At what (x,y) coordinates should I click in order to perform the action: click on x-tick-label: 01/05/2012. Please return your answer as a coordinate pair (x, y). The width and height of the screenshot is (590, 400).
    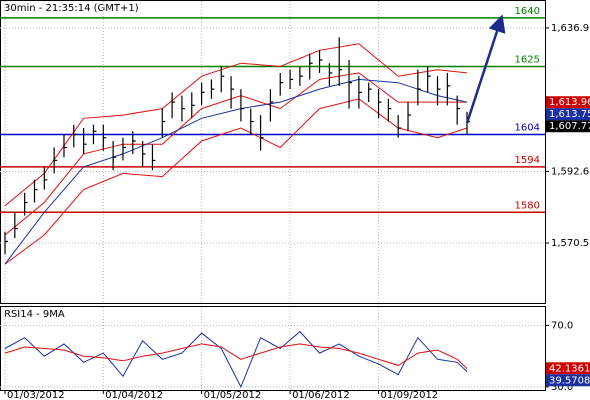
    Looking at the image, I should click on (233, 395).